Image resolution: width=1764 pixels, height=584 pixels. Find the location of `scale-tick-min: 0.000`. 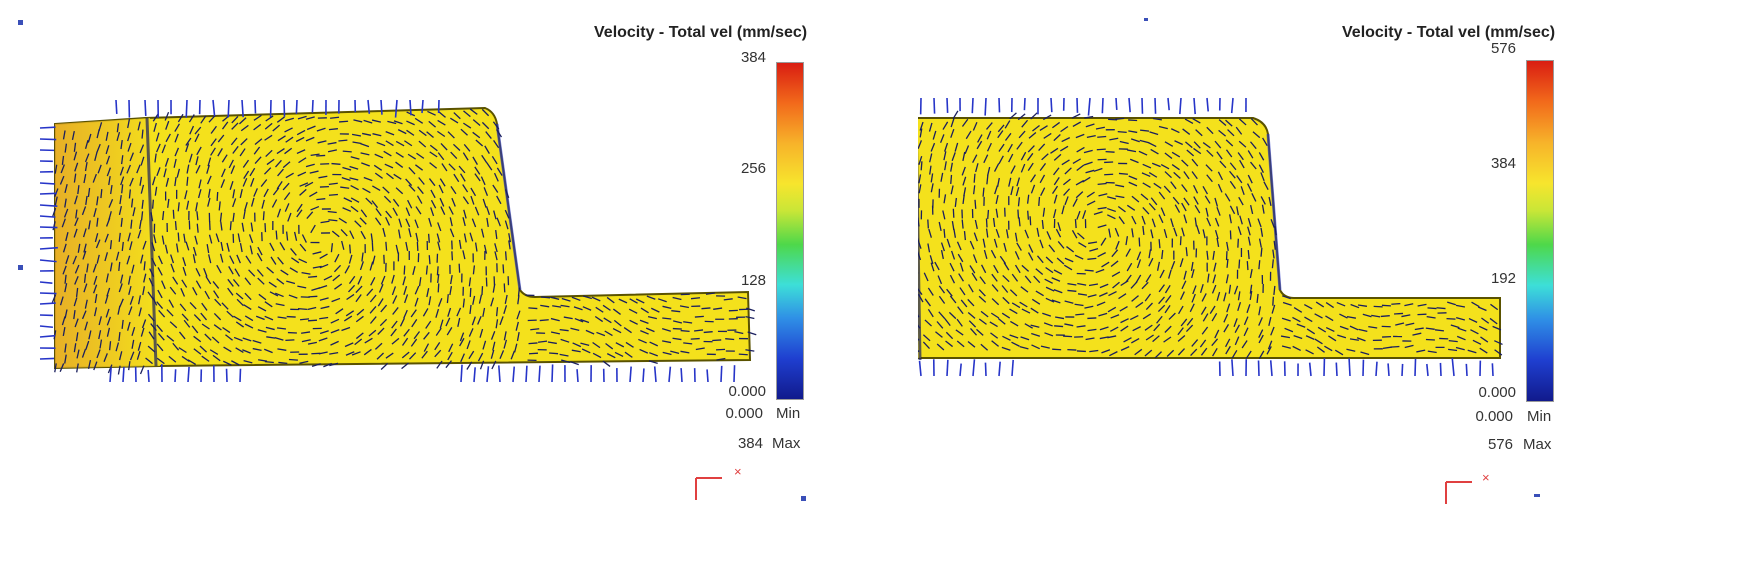

scale-tick-min: 0.000 is located at coordinates (1497, 392).